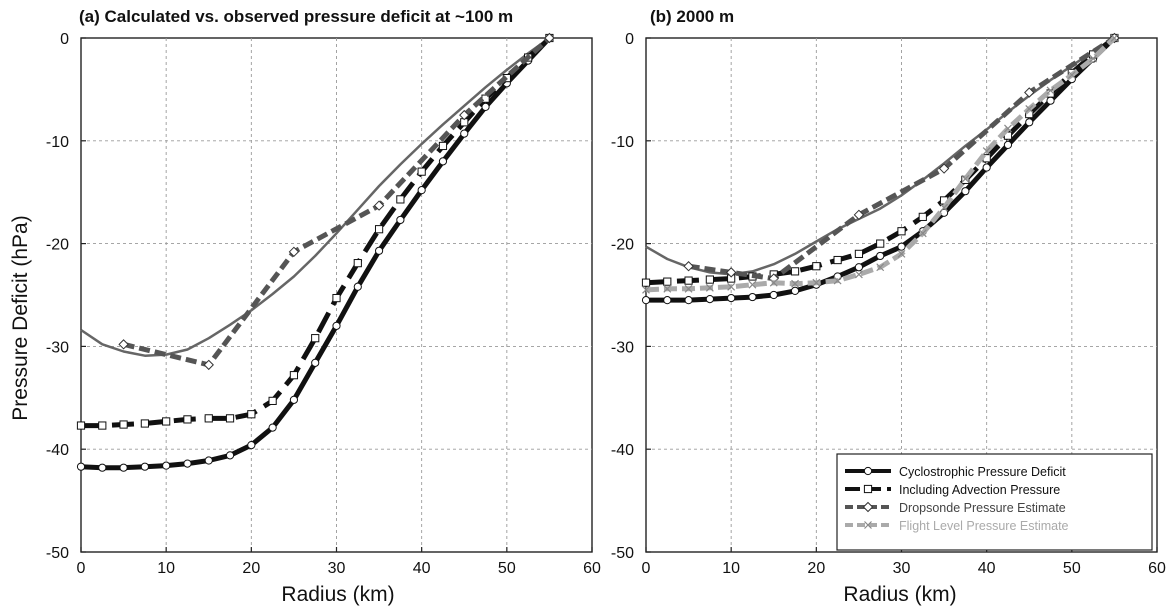 The height and width of the screenshot is (607, 1172). I want to click on panel-b-title: (b) 2000 m, so click(692, 16).